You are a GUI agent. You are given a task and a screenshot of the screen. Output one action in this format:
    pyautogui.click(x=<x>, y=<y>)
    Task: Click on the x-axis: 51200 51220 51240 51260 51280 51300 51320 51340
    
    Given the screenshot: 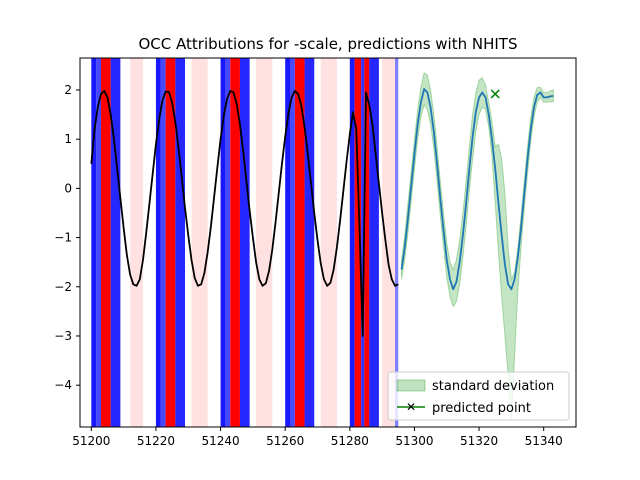 What is the action you would take?
    pyautogui.click(x=317, y=437)
    